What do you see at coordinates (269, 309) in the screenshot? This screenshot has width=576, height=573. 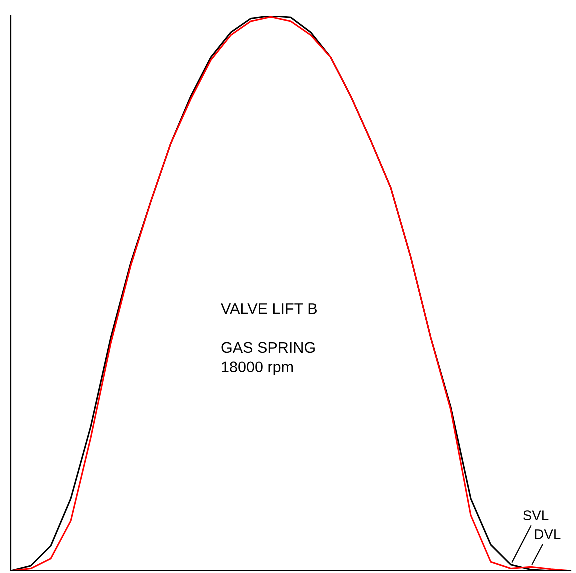 I see `annotation: VALVE LIFT B` at bounding box center [269, 309].